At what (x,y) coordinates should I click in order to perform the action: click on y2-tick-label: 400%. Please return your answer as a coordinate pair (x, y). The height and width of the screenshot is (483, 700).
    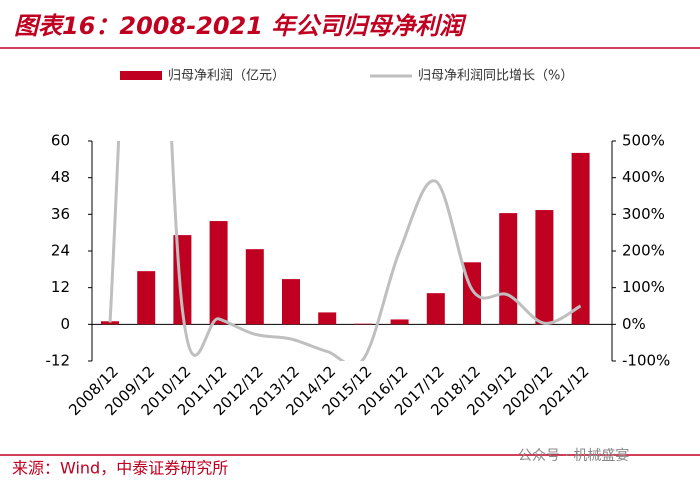
    Looking at the image, I should click on (643, 177).